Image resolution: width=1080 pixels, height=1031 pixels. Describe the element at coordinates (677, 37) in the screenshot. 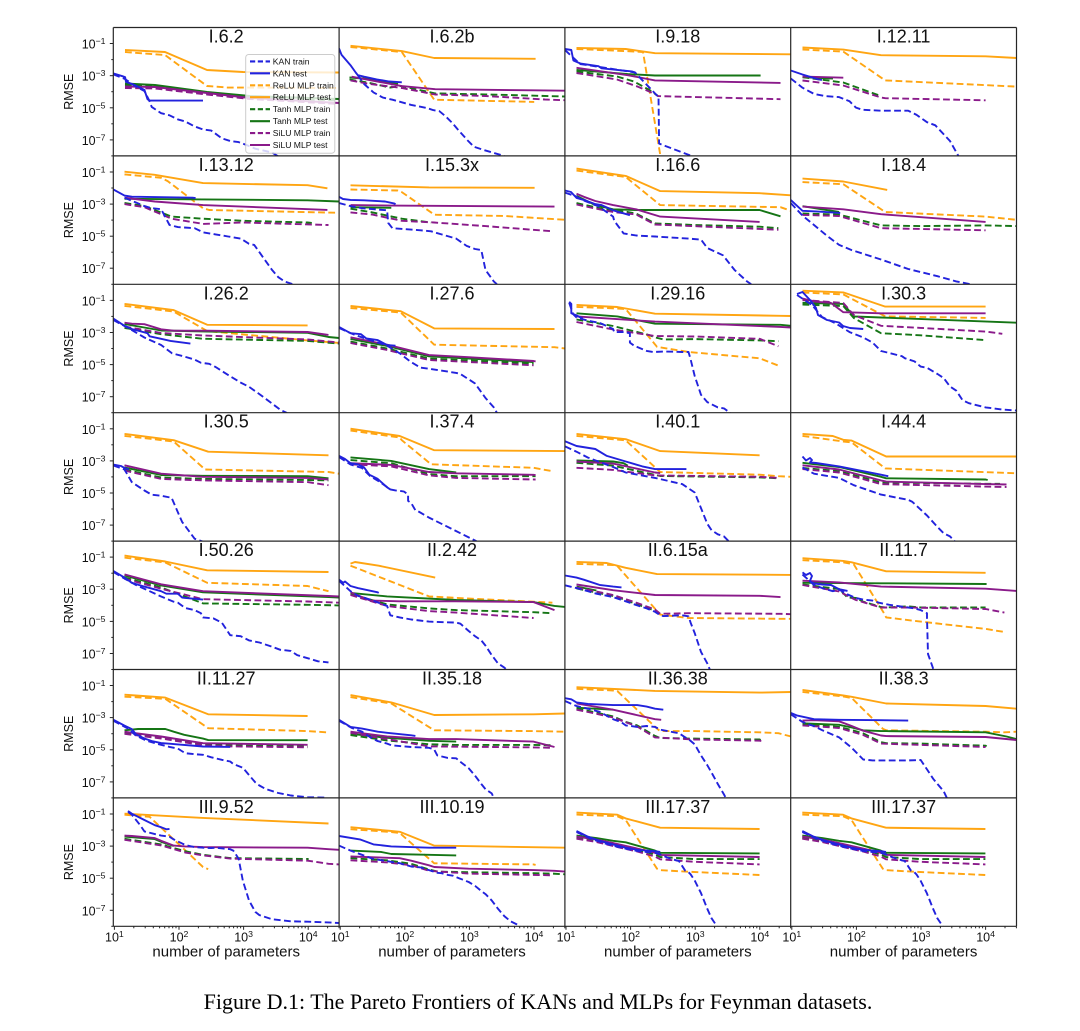

I see `svg-text: I.9.18` at that location.